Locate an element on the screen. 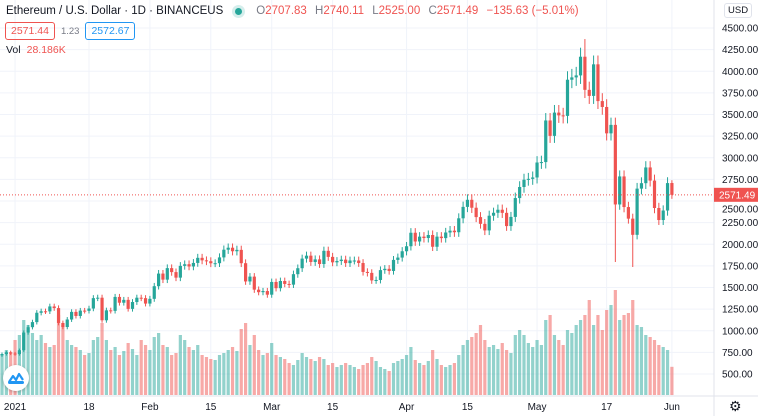 This screenshot has width=758, height=416. y-tick-label: 3000.00 is located at coordinates (740, 158).